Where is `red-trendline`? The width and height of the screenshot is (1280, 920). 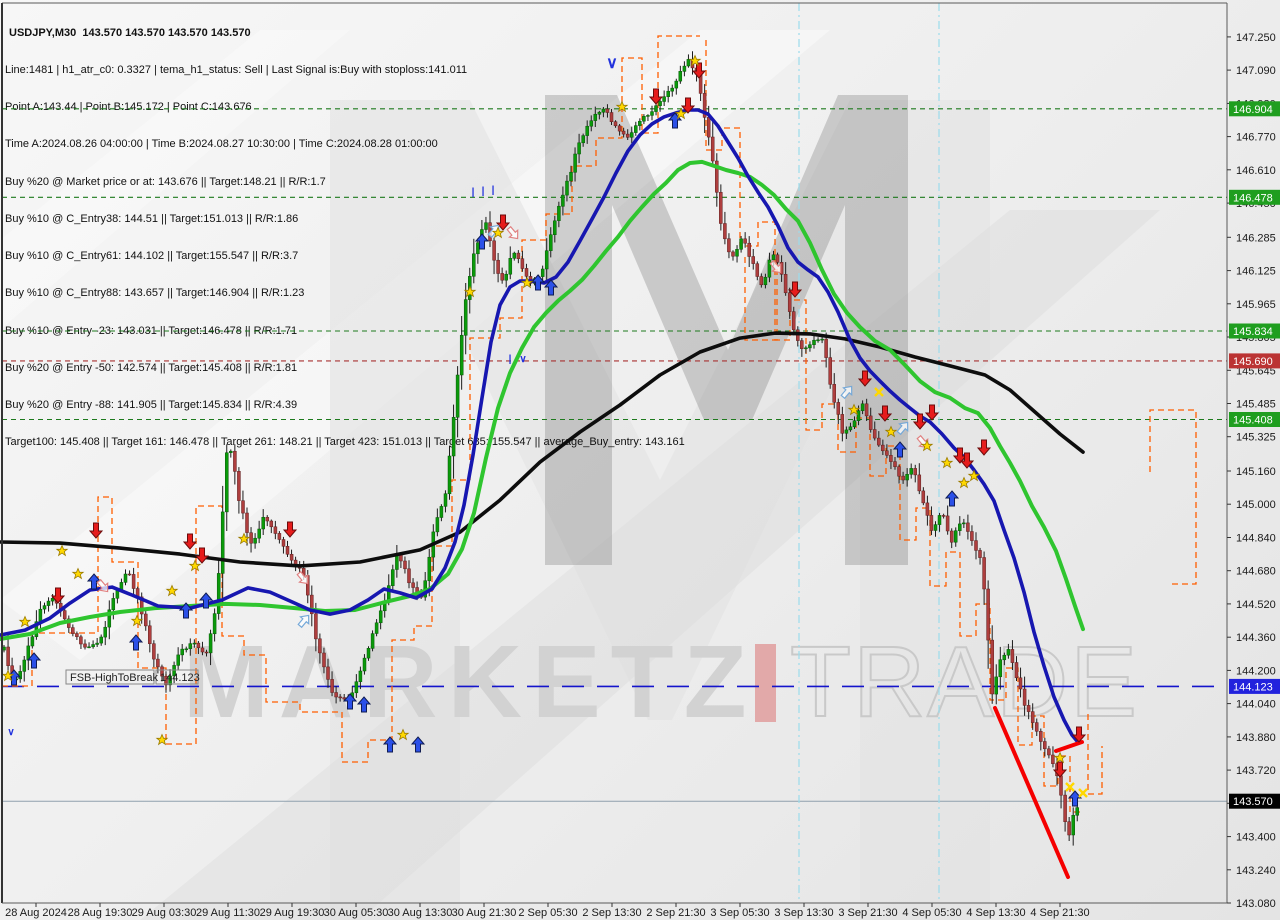
red-trendline is located at coordinates (1031, 792).